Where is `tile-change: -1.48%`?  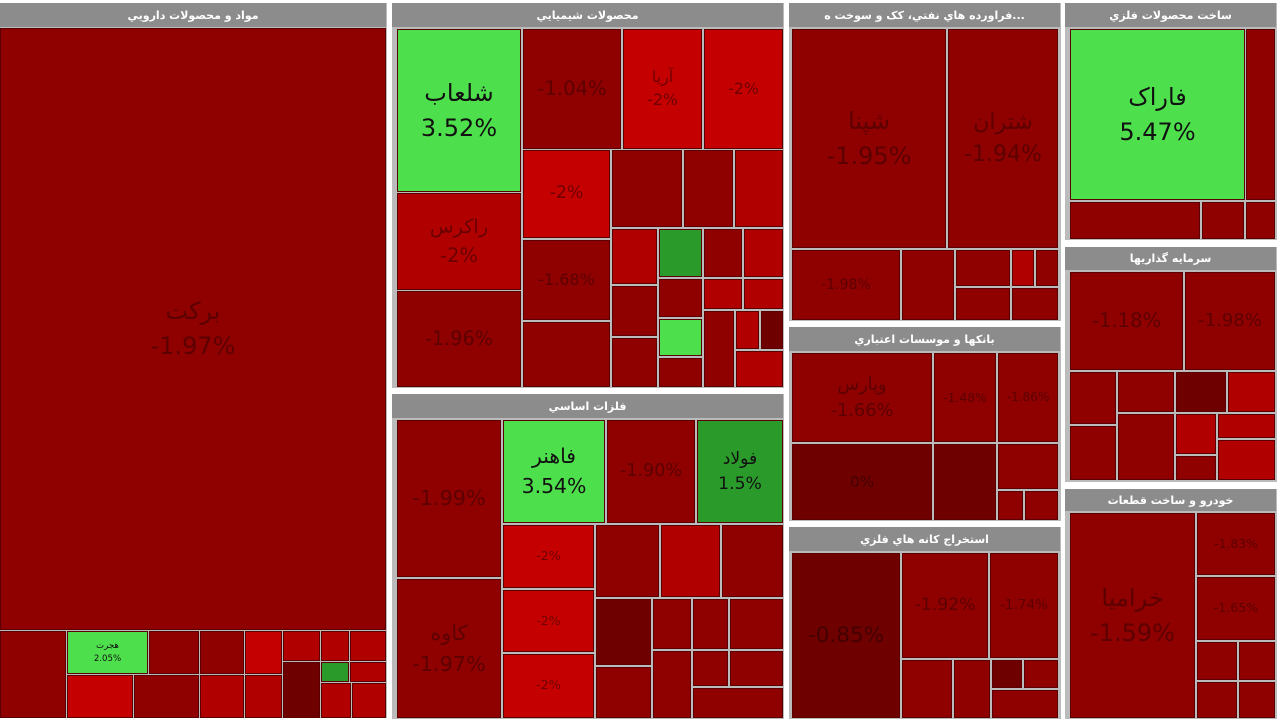 tile-change: -1.48% is located at coordinates (965, 397).